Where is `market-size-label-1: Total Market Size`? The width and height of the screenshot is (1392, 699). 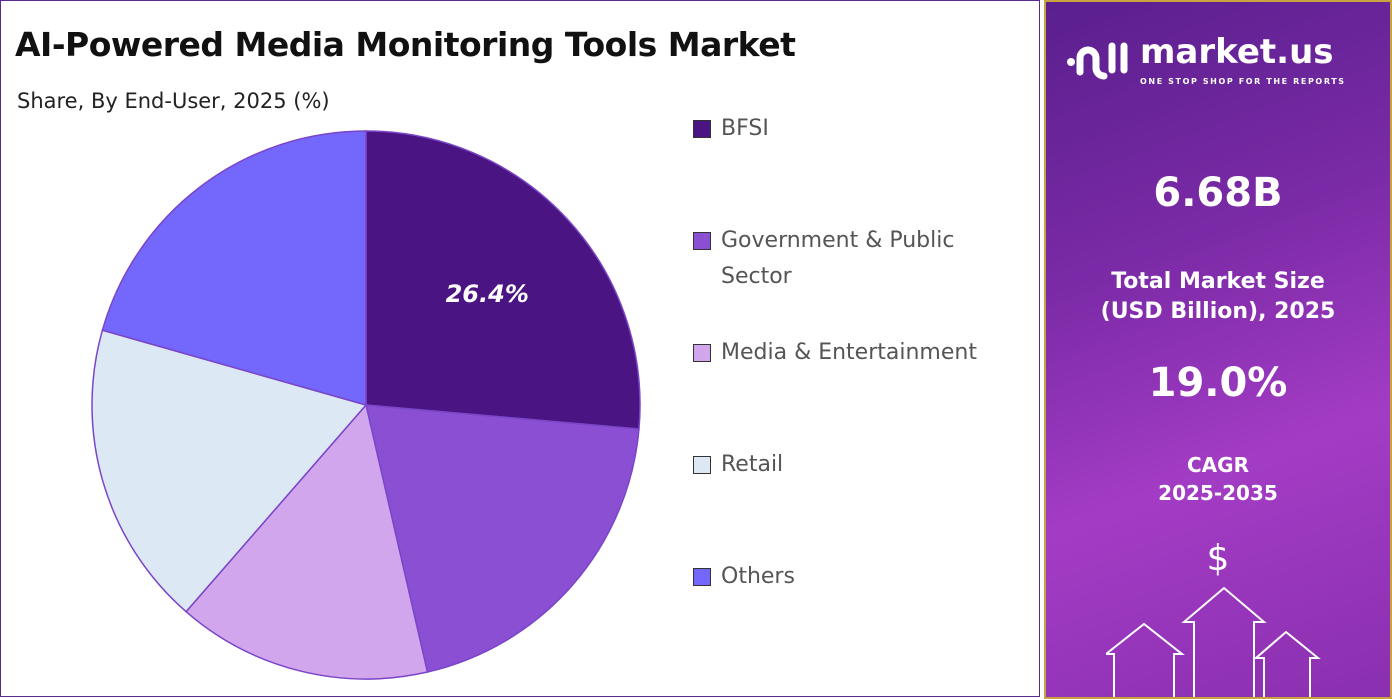
market-size-label-1: Total Market Size is located at coordinates (1218, 281).